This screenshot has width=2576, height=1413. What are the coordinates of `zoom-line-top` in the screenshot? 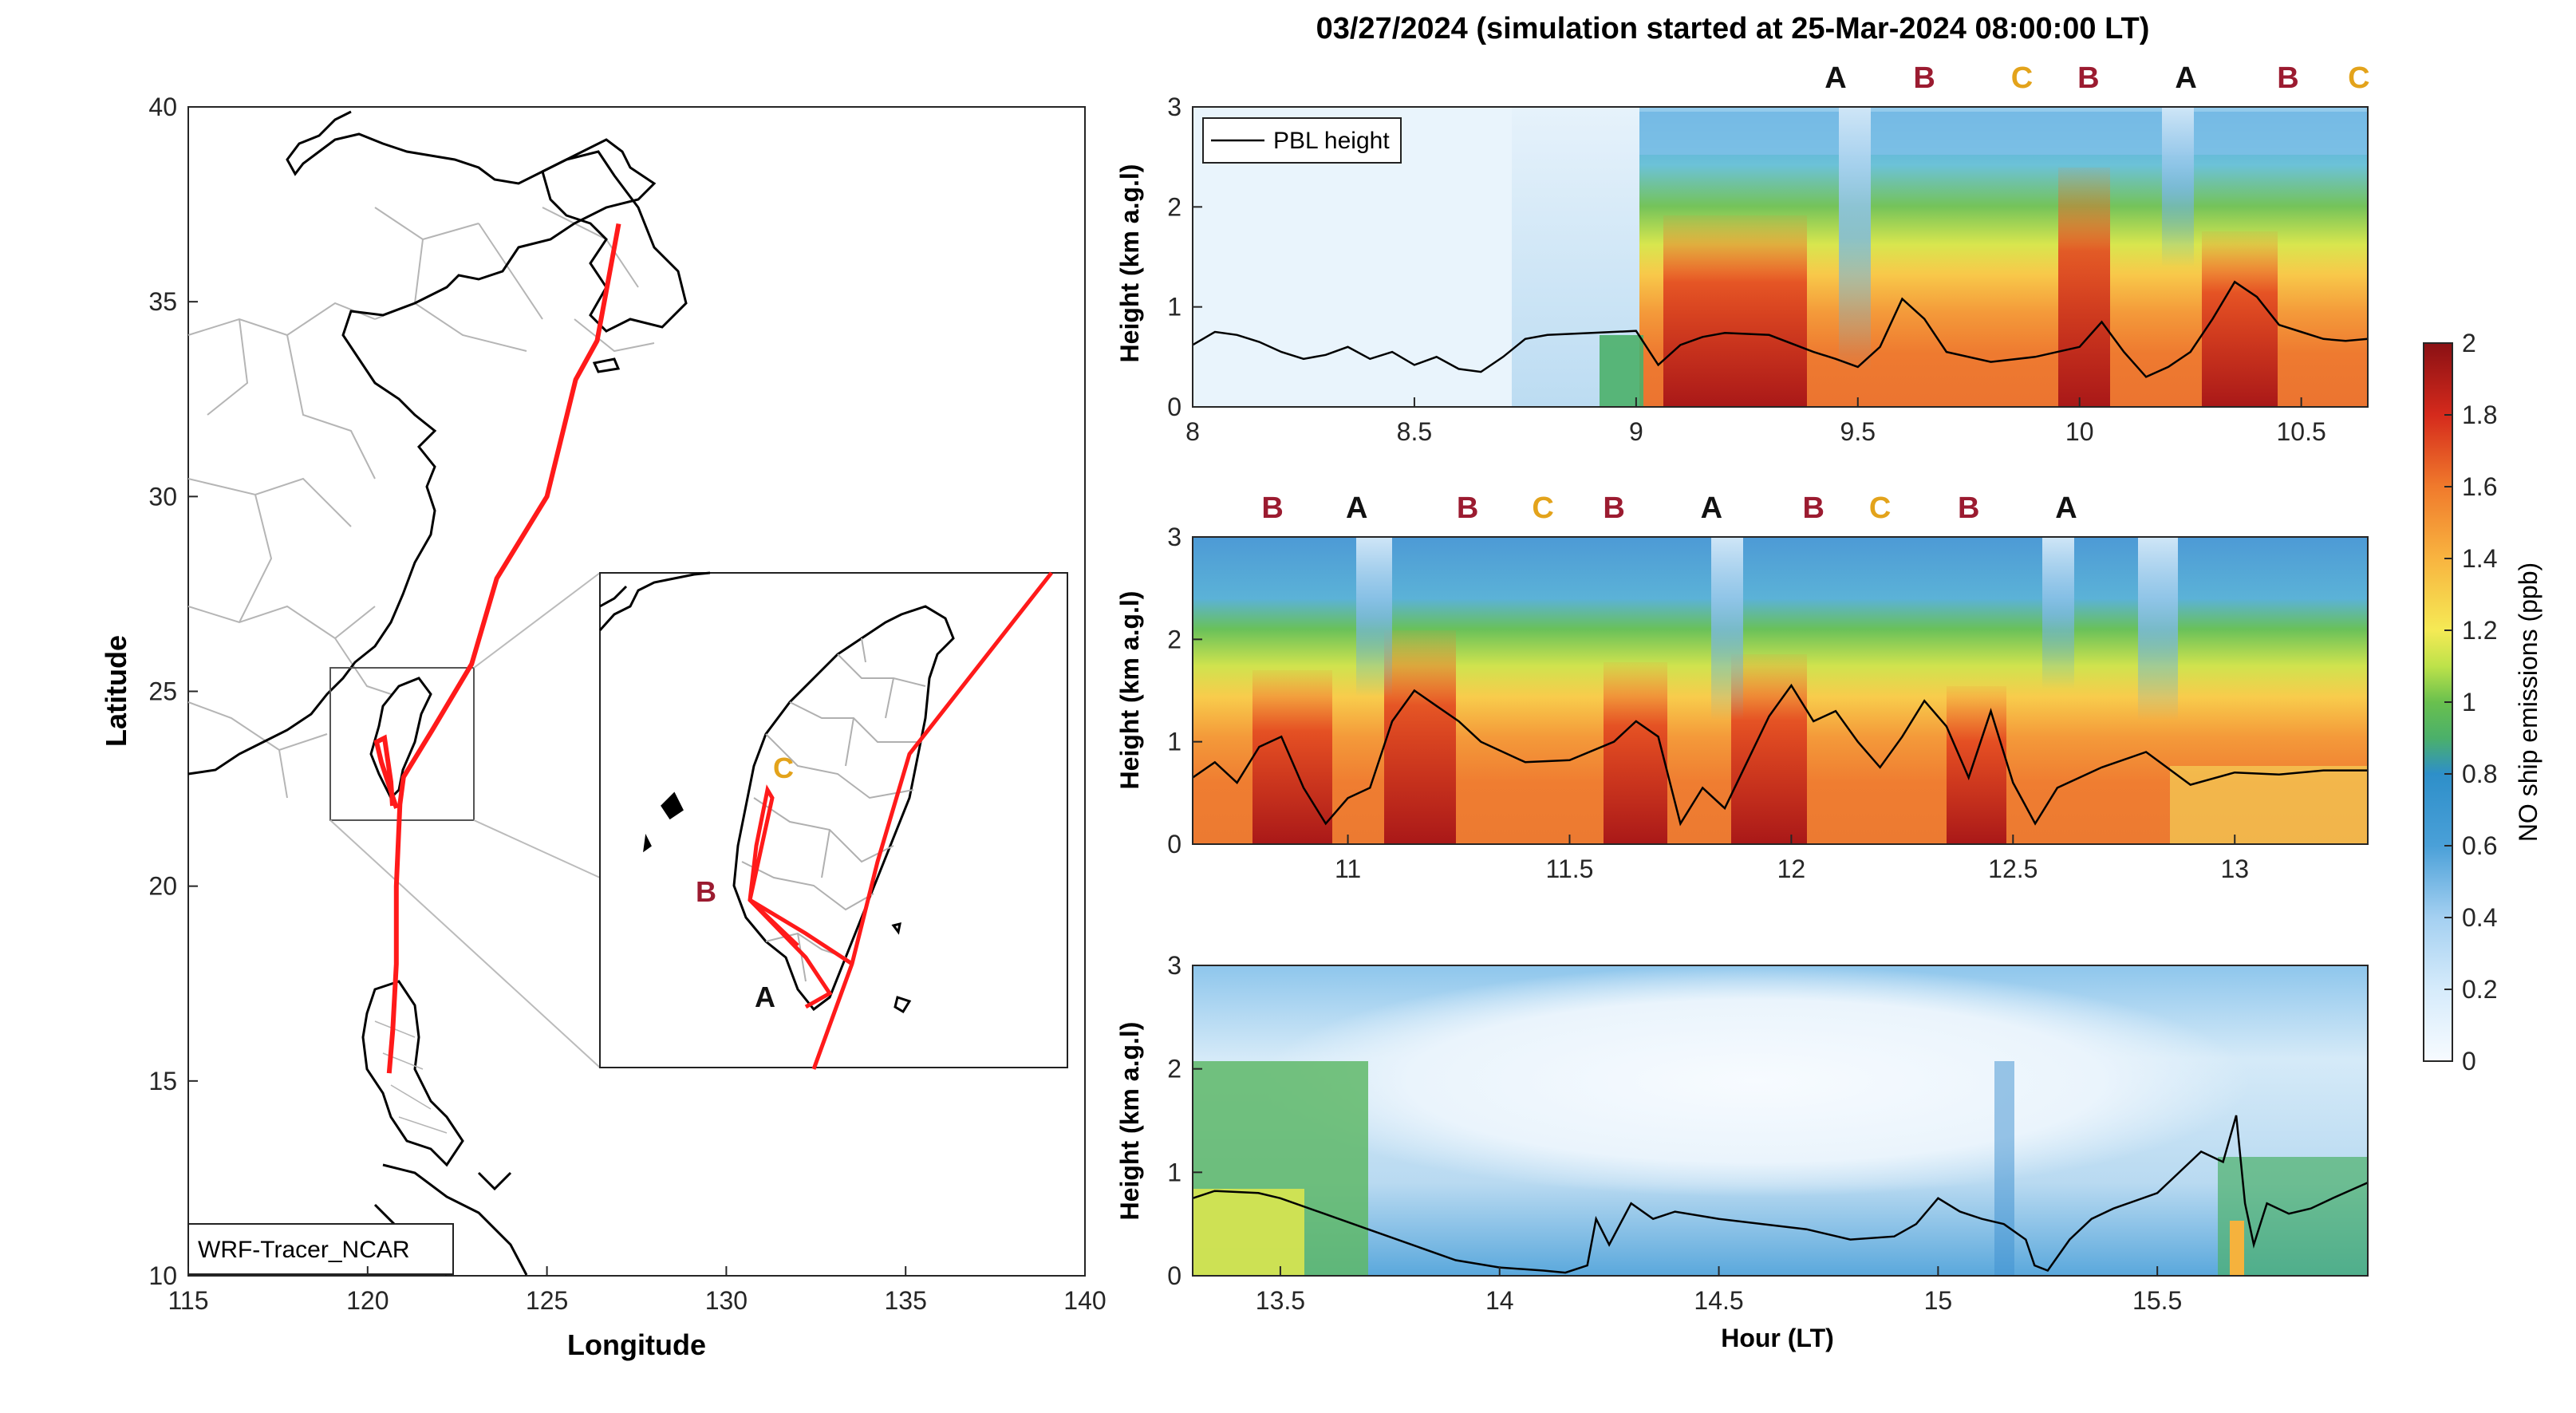 It's located at (537, 620).